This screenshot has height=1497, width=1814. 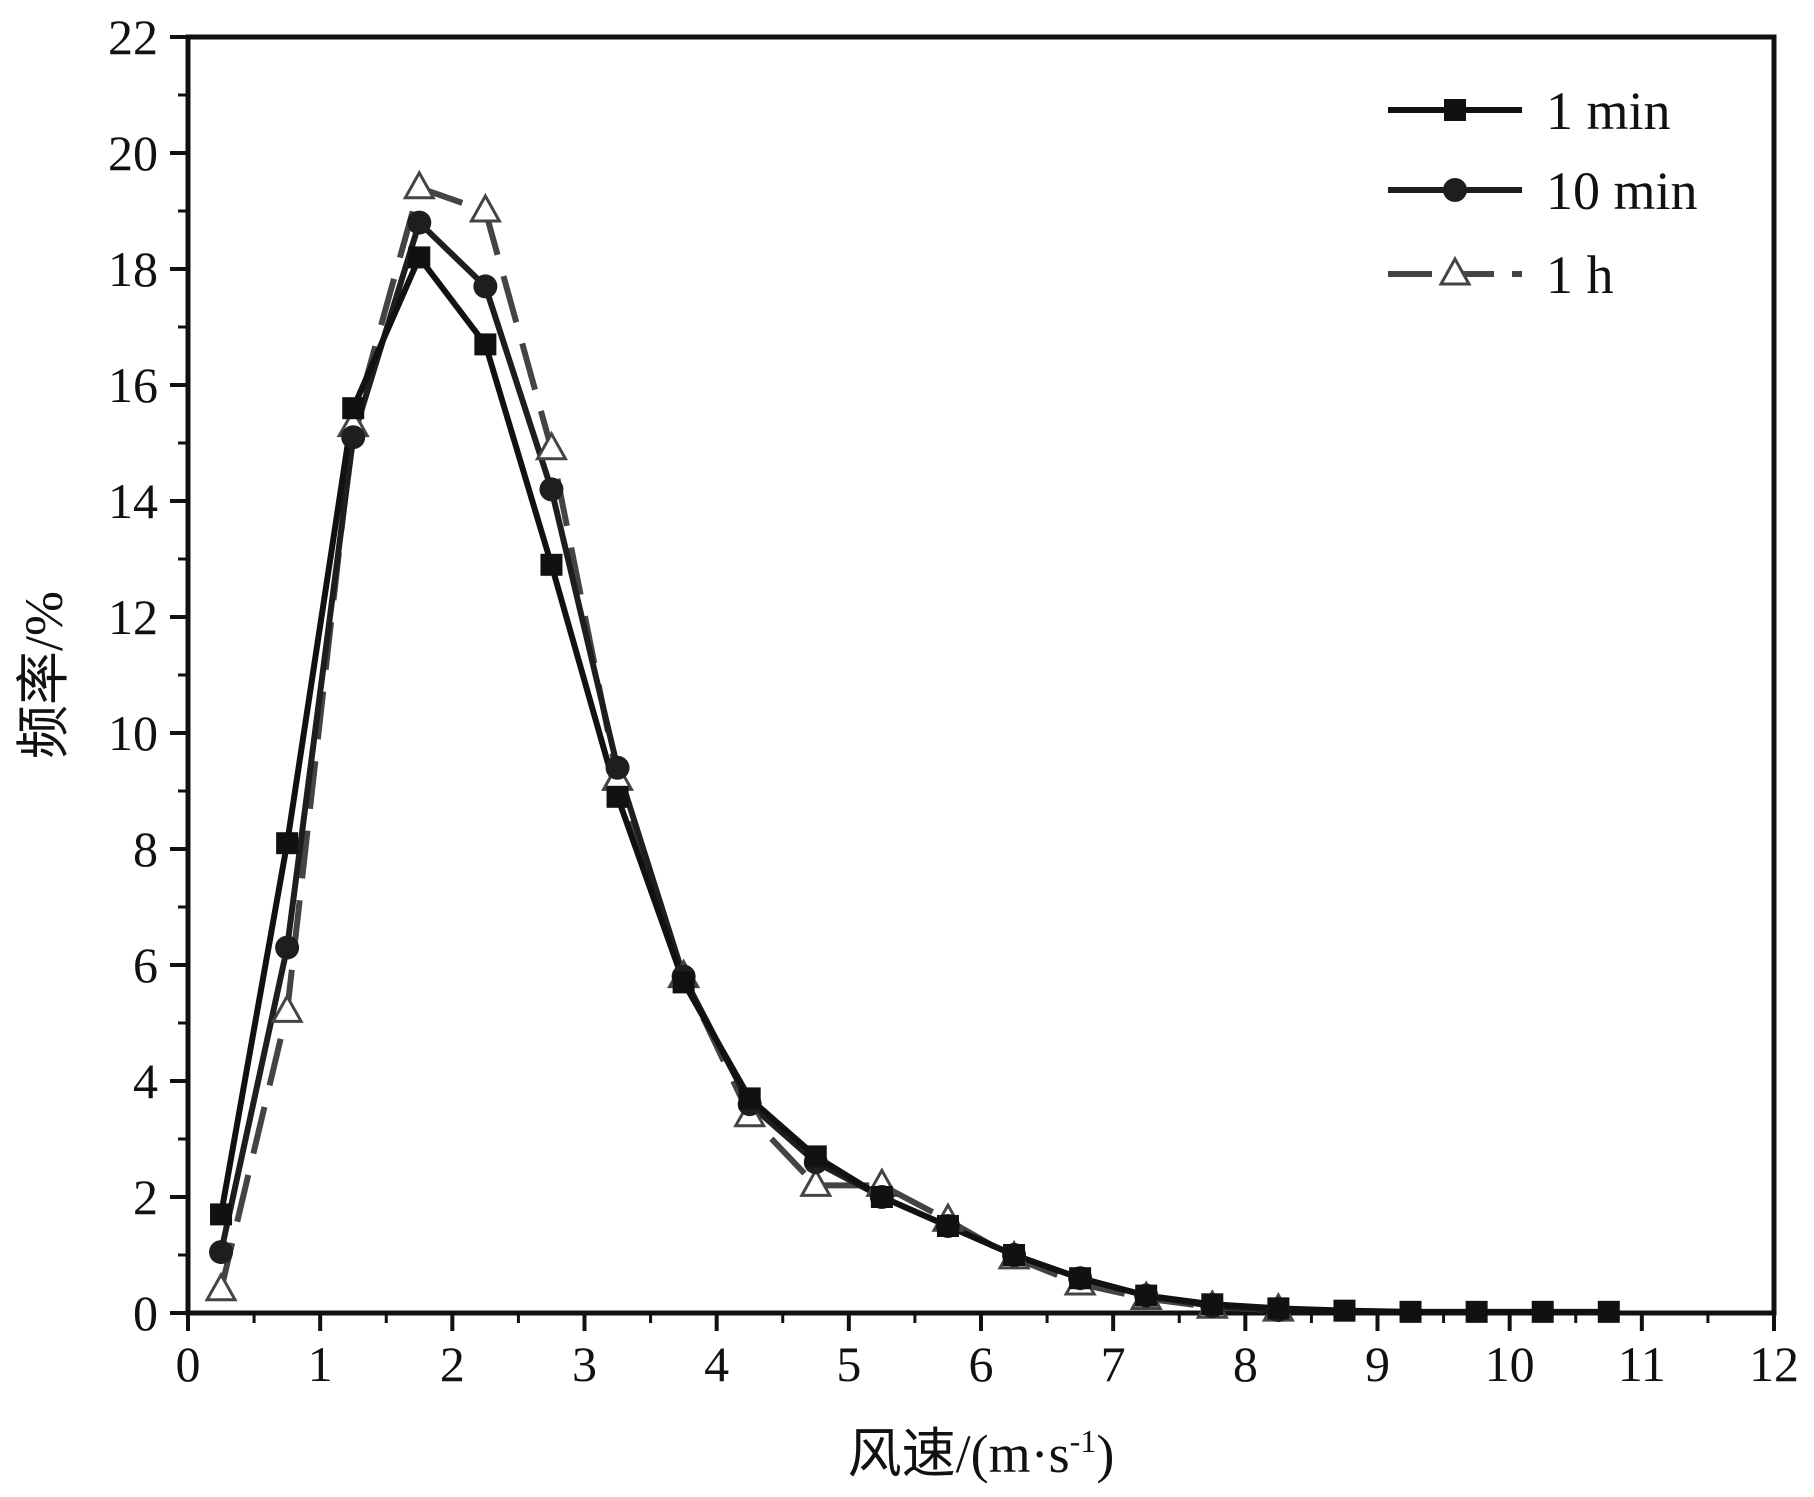 What do you see at coordinates (1113, 1364) in the screenshot?
I see `x-tick-label: 7` at bounding box center [1113, 1364].